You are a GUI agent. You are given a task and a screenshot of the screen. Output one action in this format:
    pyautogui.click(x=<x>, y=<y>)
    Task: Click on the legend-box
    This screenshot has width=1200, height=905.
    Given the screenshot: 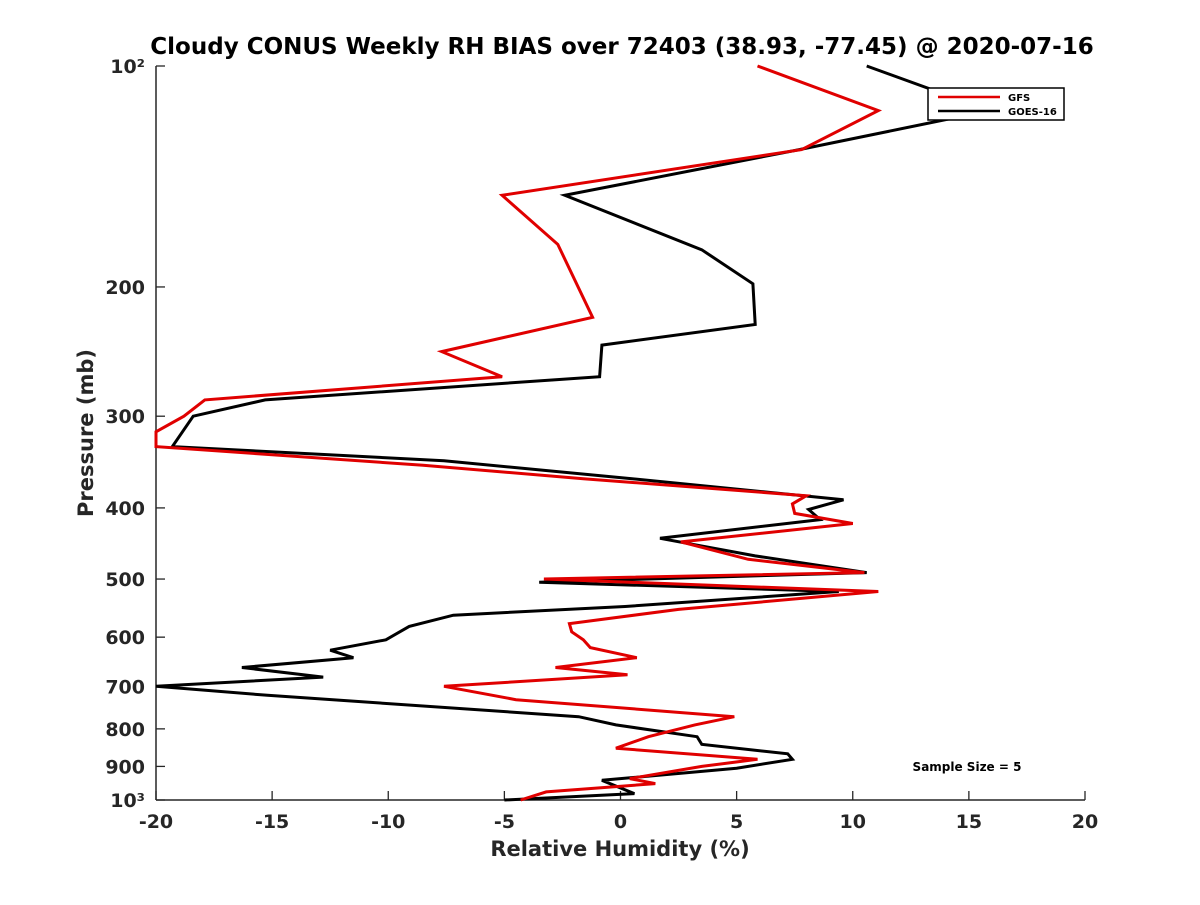 What is the action you would take?
    pyautogui.click(x=996, y=104)
    